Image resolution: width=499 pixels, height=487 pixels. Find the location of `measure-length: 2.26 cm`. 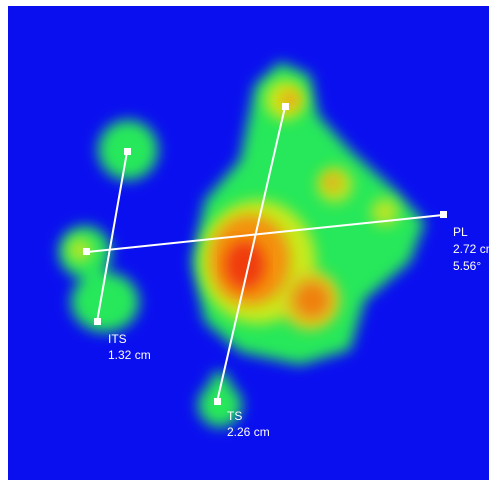

measure-length: 2.26 cm is located at coordinates (248, 432).